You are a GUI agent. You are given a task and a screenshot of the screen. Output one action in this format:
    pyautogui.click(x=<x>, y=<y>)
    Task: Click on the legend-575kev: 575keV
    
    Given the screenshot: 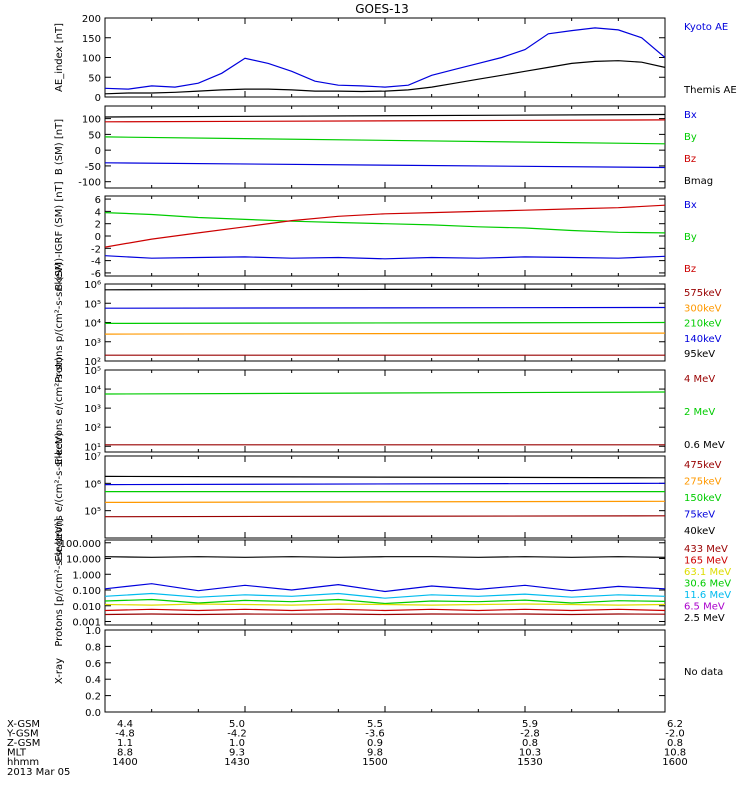 What is the action you would take?
    pyautogui.click(x=703, y=293)
    